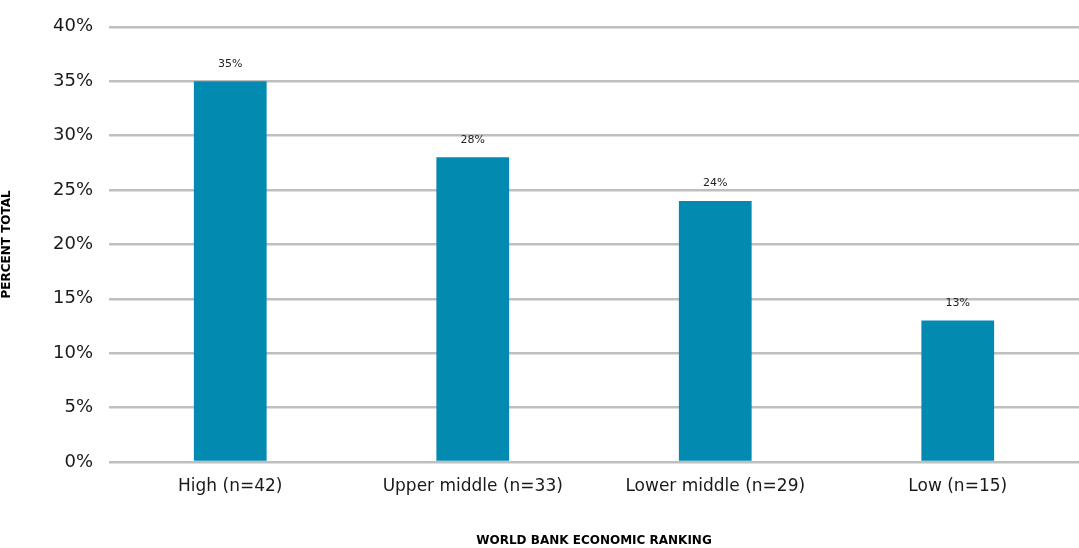 This screenshot has width=1079, height=548. Describe the element at coordinates (7, 244) in the screenshot. I see `y-axis-title: PERCENT TOTAL` at that location.